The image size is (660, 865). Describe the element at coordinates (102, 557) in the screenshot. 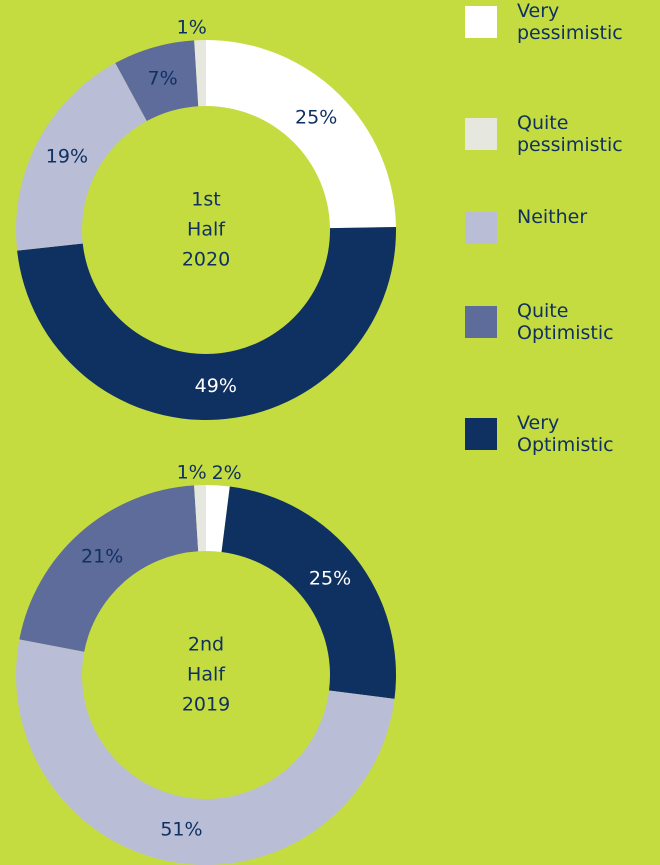

I see `value-label: 21%` at that location.